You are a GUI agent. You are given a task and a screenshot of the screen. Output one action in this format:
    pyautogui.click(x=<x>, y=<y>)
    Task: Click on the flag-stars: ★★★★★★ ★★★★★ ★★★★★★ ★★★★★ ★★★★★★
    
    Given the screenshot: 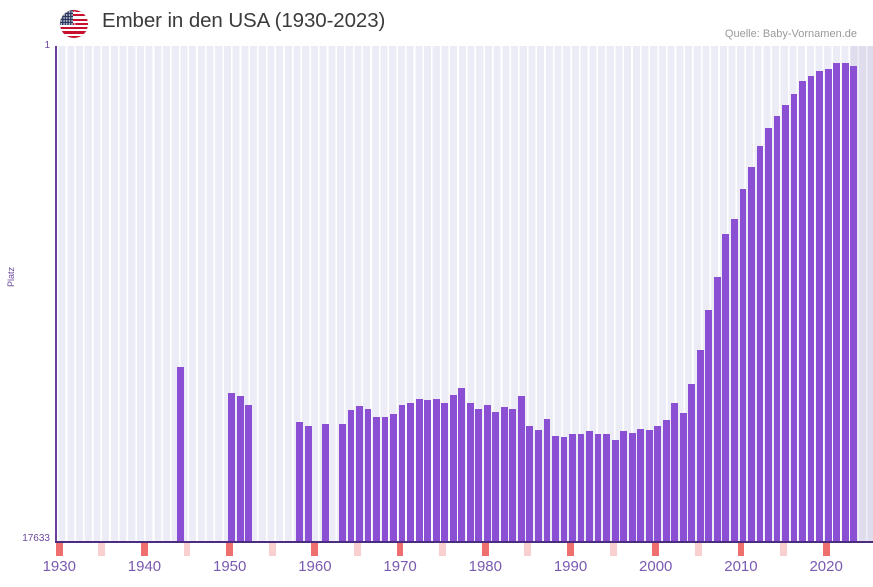 What is the action you would take?
    pyautogui.click(x=68, y=18)
    